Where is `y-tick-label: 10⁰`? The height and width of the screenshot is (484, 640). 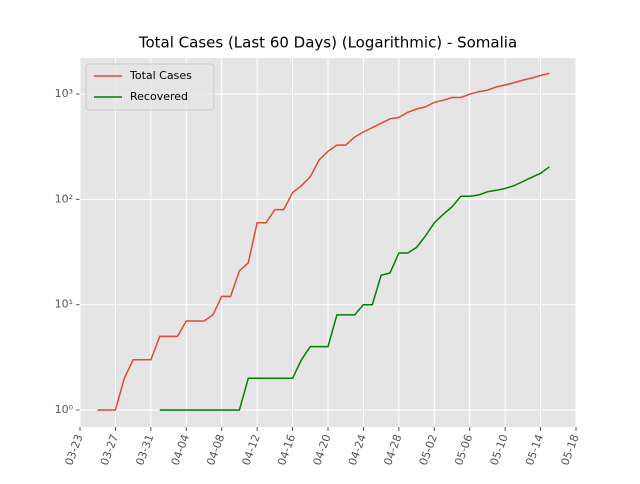
y-tick-label: 10⁰ is located at coordinates (64, 409).